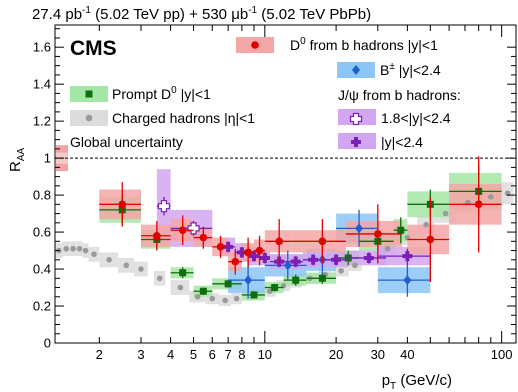  Describe the element at coordinates (182, 230) in the screenshot. I see `marker-s5-p2` at that location.